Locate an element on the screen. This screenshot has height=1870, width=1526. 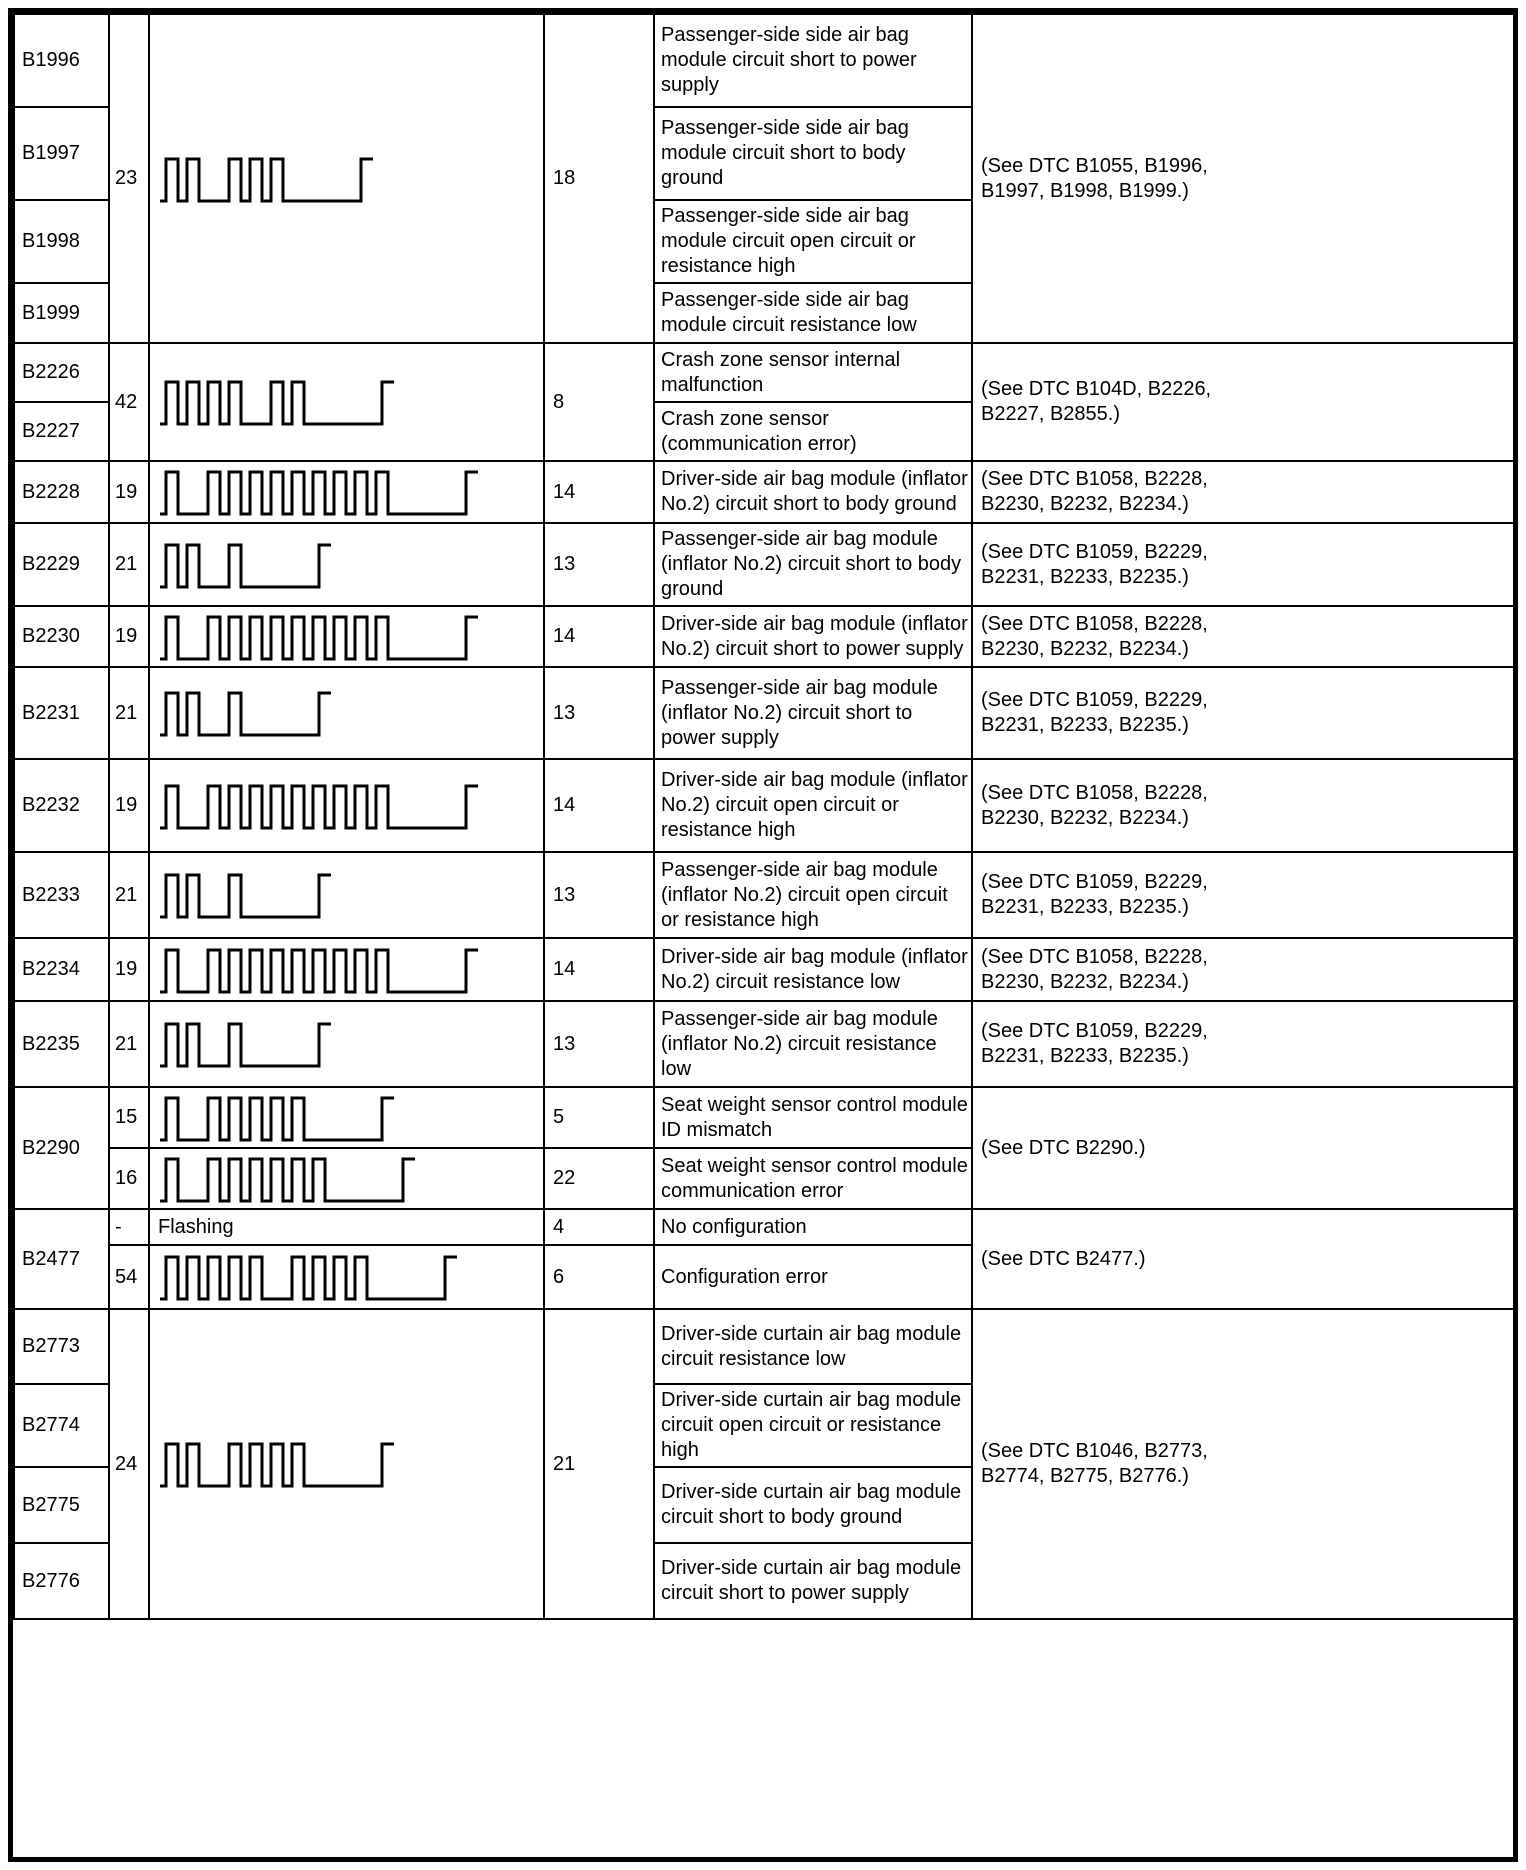
dtc-cell: B2229 is located at coordinates (61, 564).